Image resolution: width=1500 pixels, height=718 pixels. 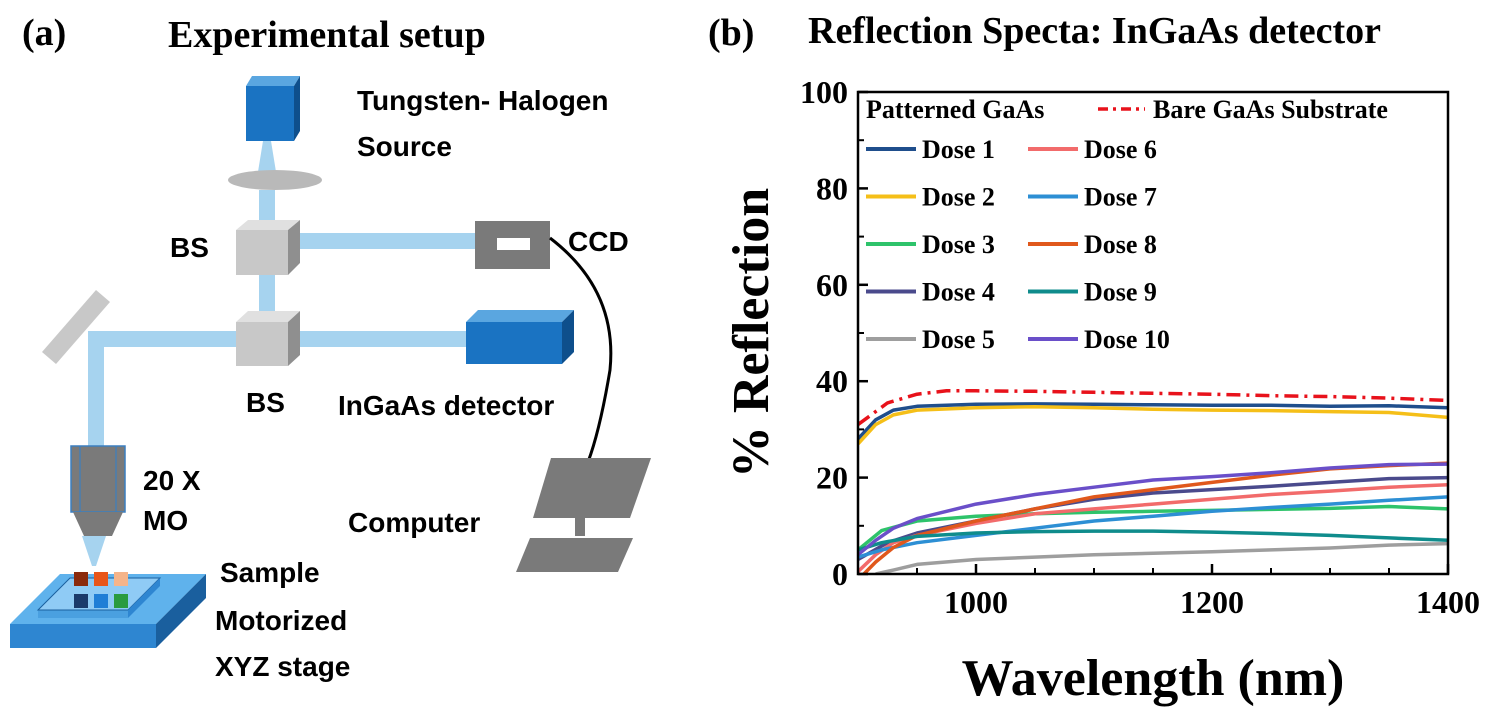 What do you see at coordinates (165, 520) in the screenshot?
I see `mo-label-2: MO` at bounding box center [165, 520].